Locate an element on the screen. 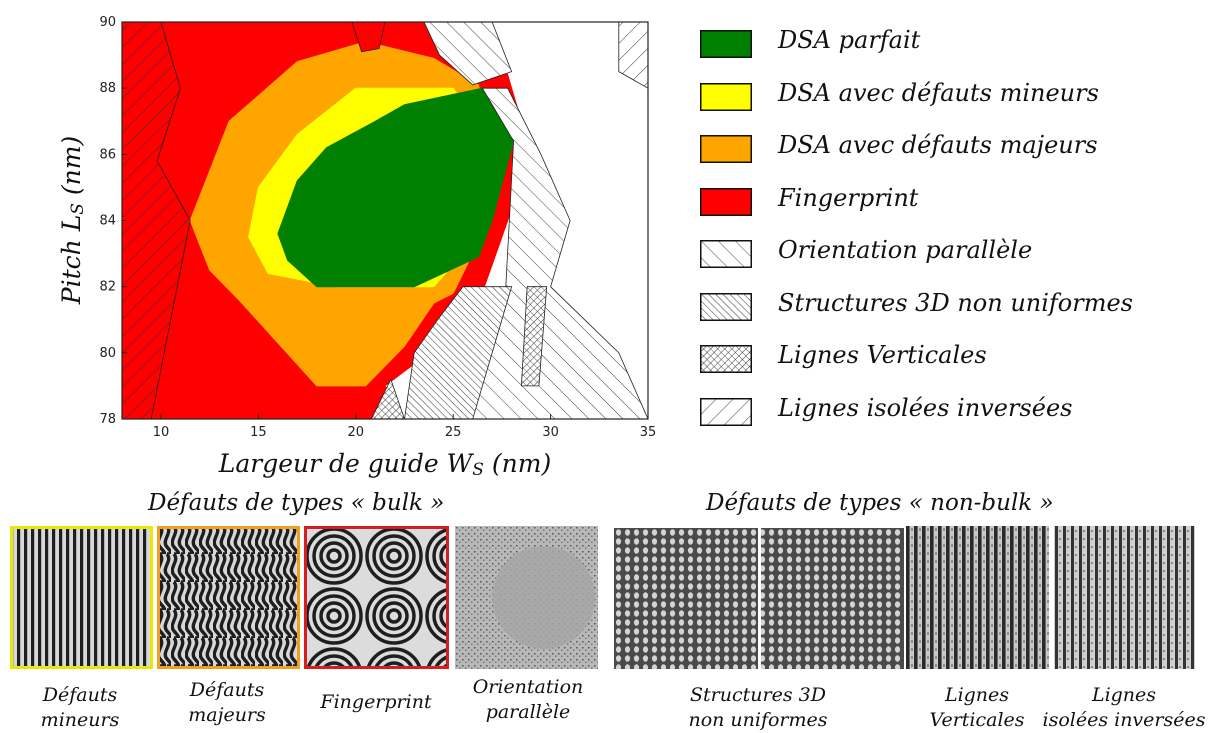  sample-caption: Défauts majeurs is located at coordinates (227, 703).